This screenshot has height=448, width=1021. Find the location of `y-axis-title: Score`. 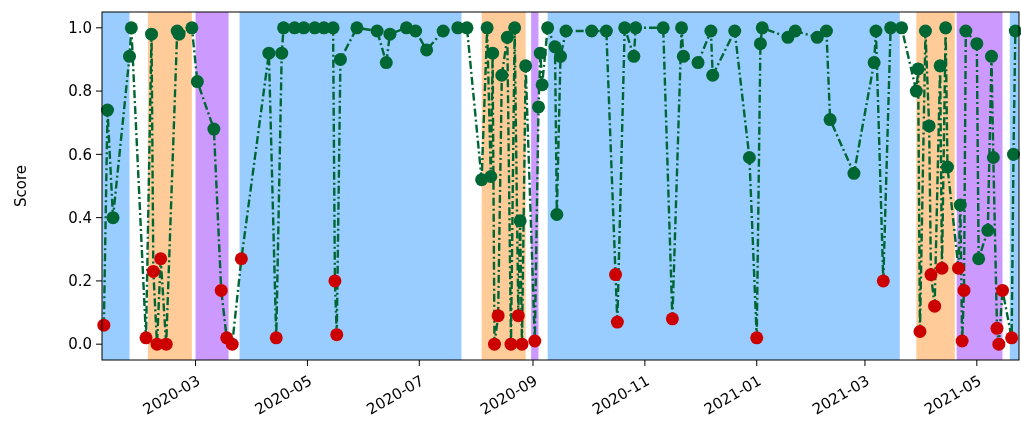

y-axis-title: Score is located at coordinates (21, 186).